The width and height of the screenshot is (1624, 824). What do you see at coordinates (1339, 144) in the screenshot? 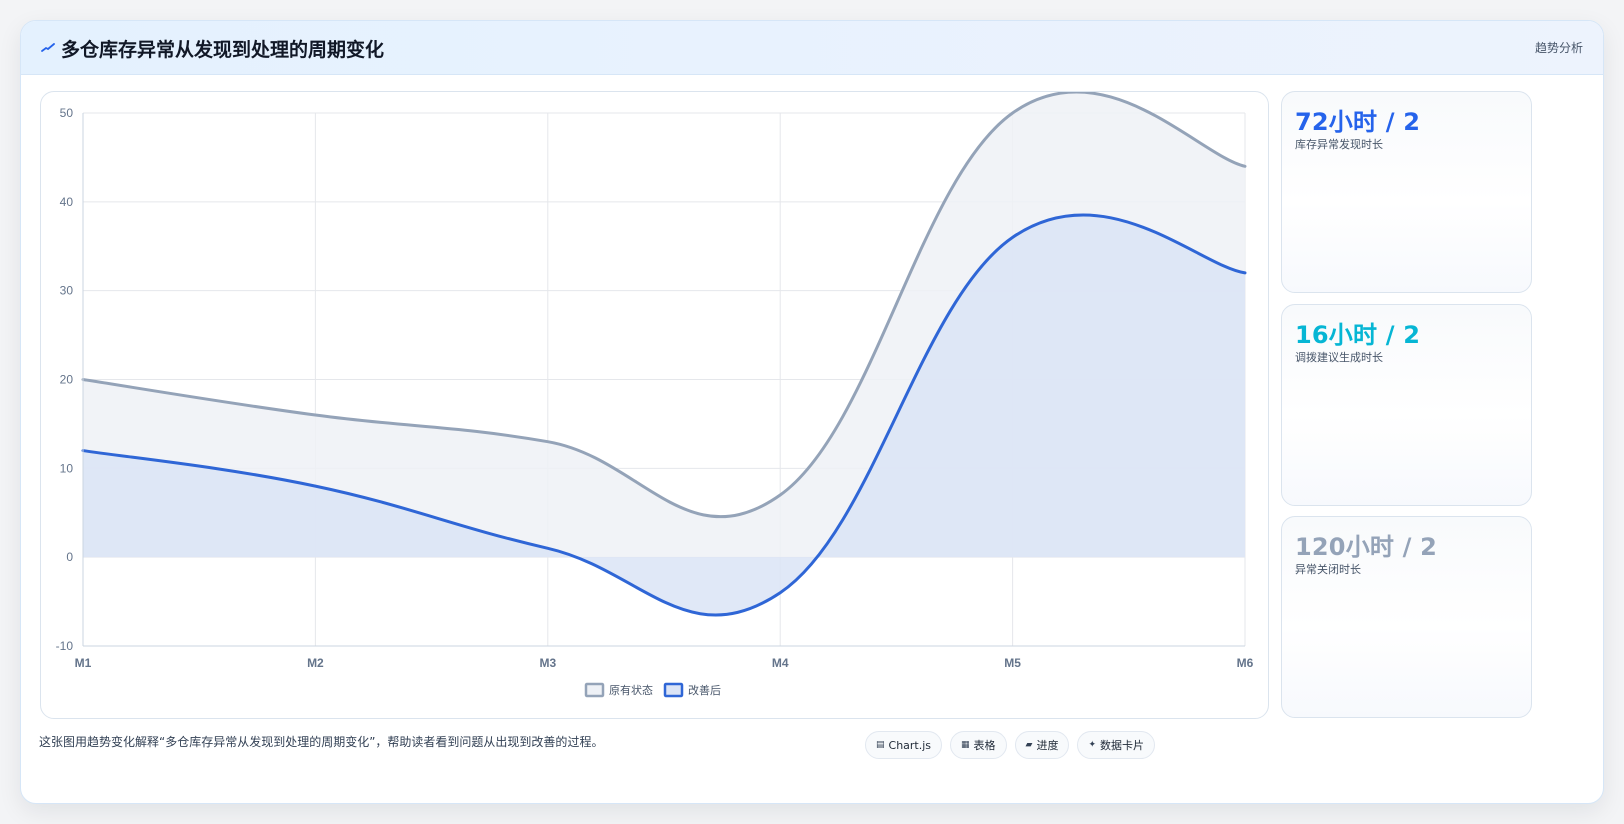
I see `kpi-label: 库存异常发现时长` at bounding box center [1339, 144].